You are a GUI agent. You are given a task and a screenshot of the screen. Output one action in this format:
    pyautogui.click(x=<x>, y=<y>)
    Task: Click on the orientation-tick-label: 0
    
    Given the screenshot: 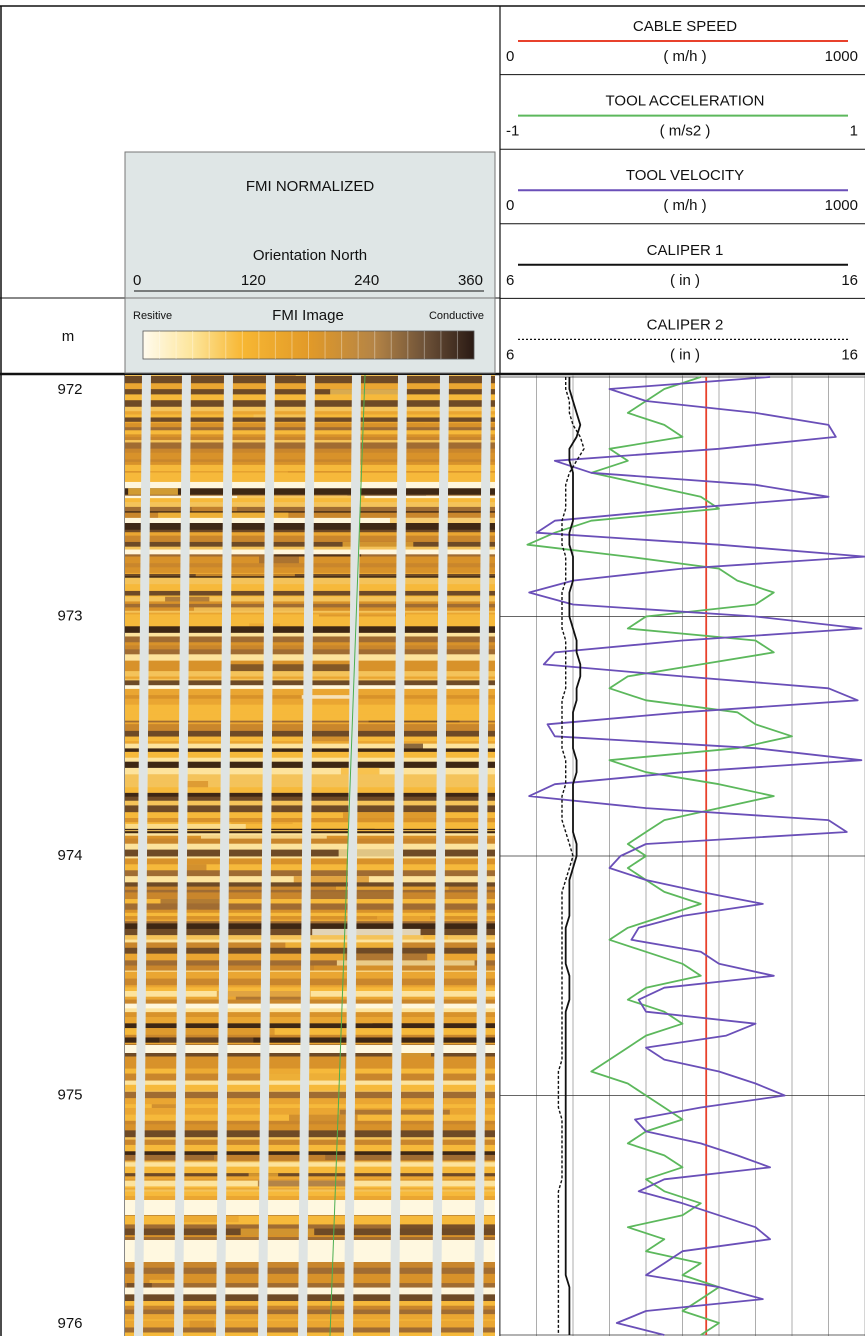 What is the action you would take?
    pyautogui.click(x=137, y=280)
    